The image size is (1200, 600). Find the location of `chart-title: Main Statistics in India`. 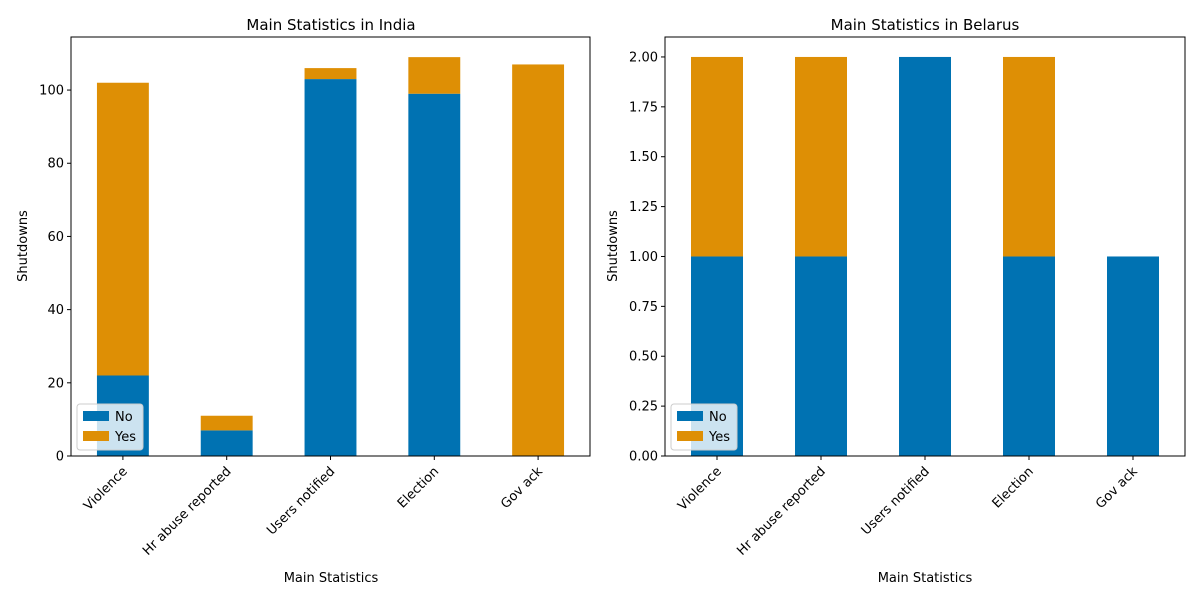

chart-title: Main Statistics in India is located at coordinates (330, 25).